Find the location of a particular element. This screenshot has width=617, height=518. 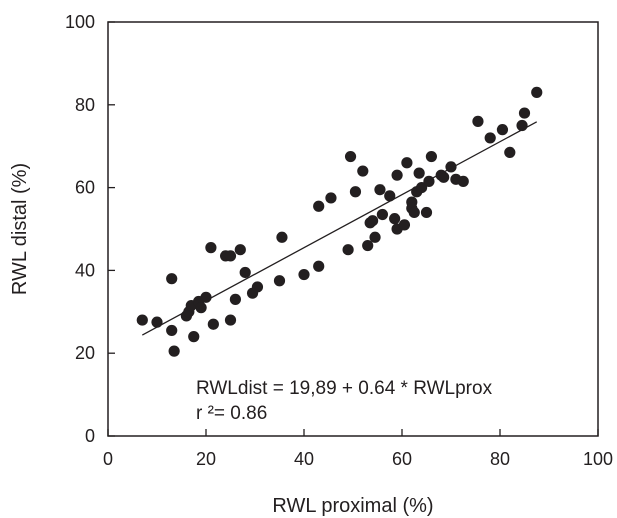

x-tick-label: 100 is located at coordinates (598, 459).